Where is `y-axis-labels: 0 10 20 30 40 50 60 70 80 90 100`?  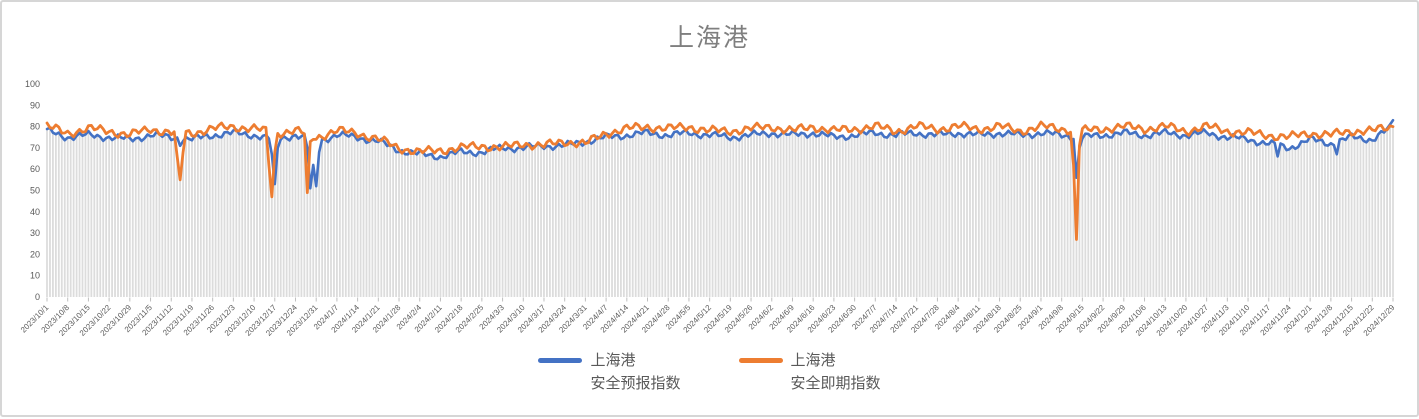
y-axis-labels: 0 10 20 30 40 50 60 70 80 90 100 is located at coordinates (32, 190).